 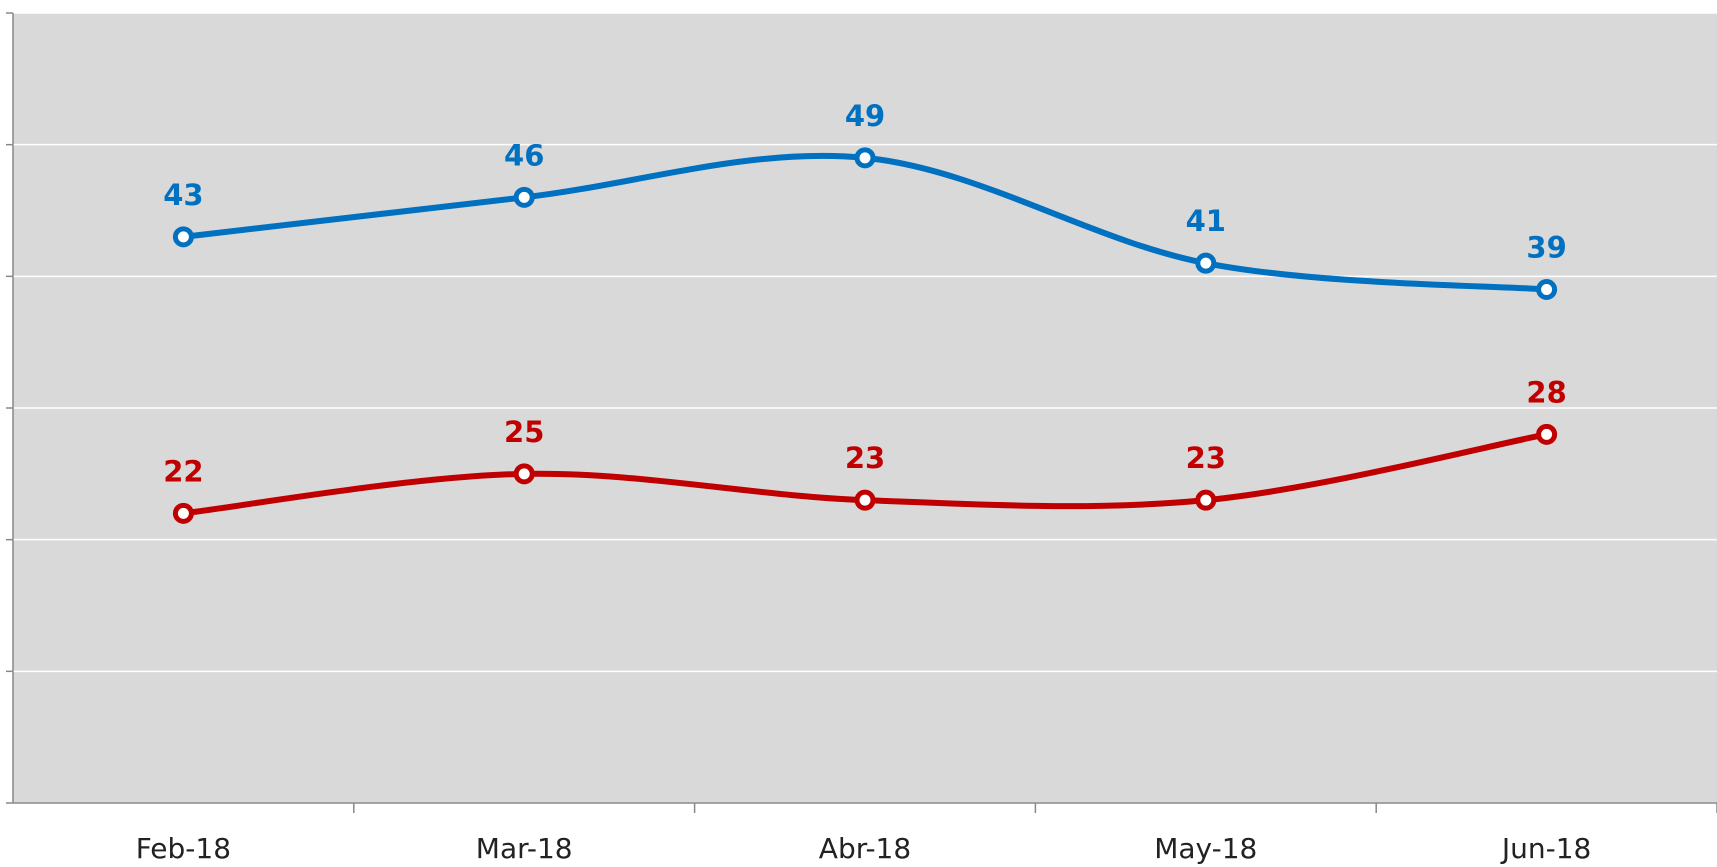 What do you see at coordinates (1205, 848) in the screenshot?
I see `x-tick-label: May-18` at bounding box center [1205, 848].